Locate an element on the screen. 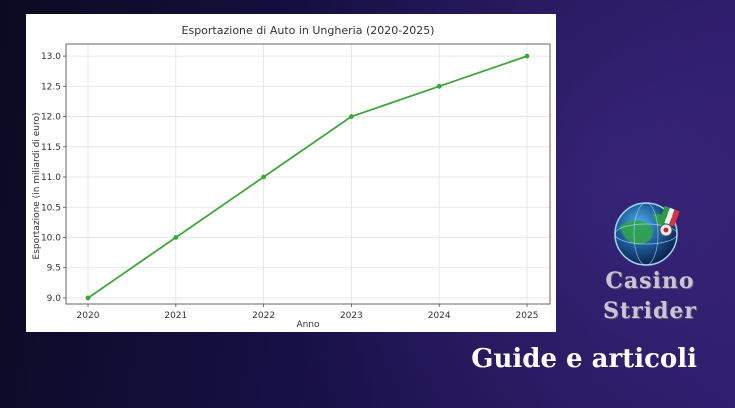  y-tick-label: 9.5 is located at coordinates (54, 269).